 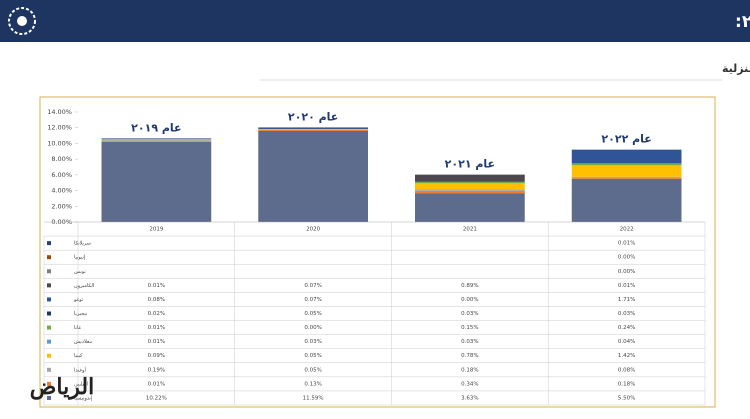 I want to click on year-annotation: عام ٢٠٢٠, so click(x=313, y=116).